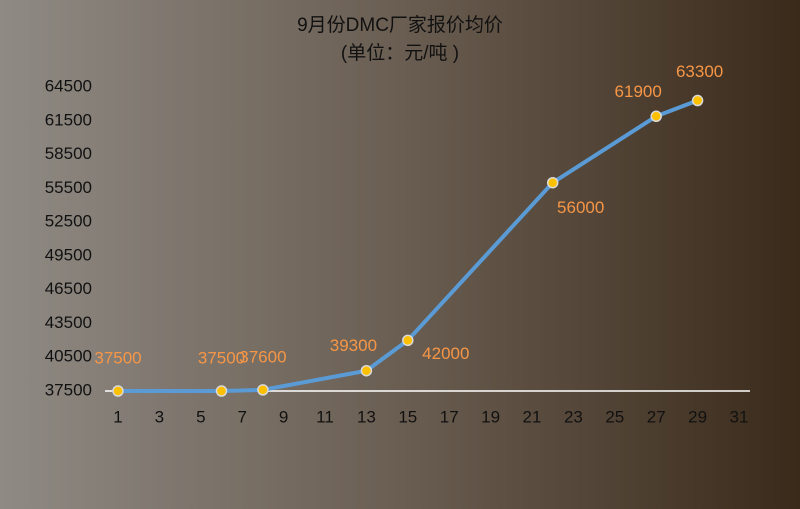 This screenshot has width=800, height=509. Describe the element at coordinates (283, 416) in the screenshot. I see `x-tick-label: 9` at that location.